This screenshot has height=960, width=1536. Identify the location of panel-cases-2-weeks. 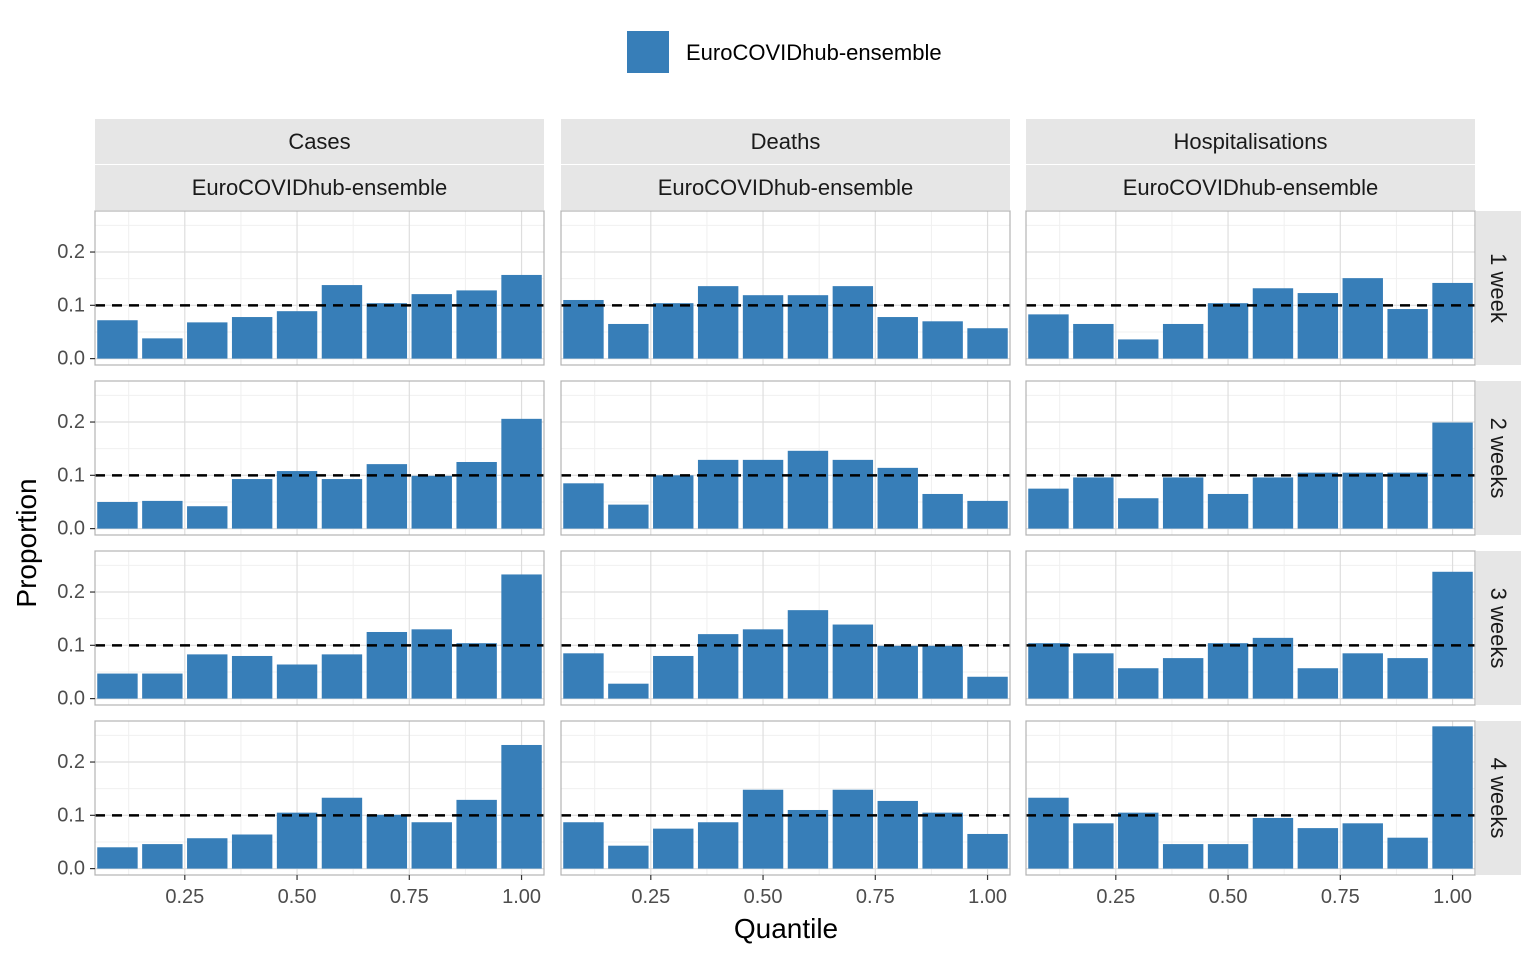
(319, 458).